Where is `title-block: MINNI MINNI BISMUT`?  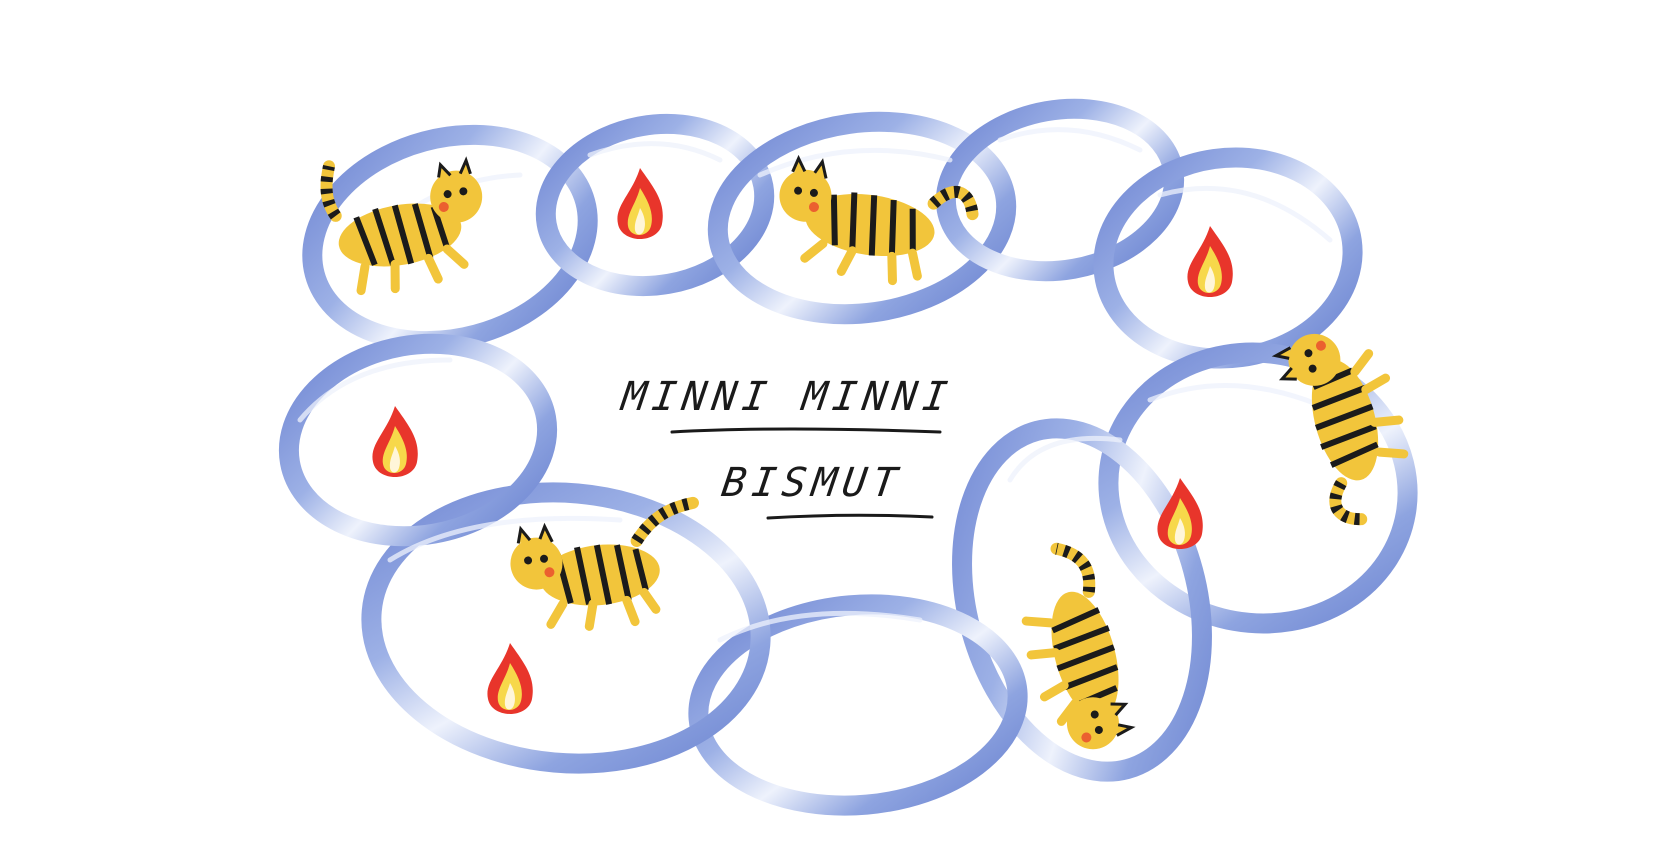
title-block: MINNI MINNI BISMUT is located at coordinates (786, 447).